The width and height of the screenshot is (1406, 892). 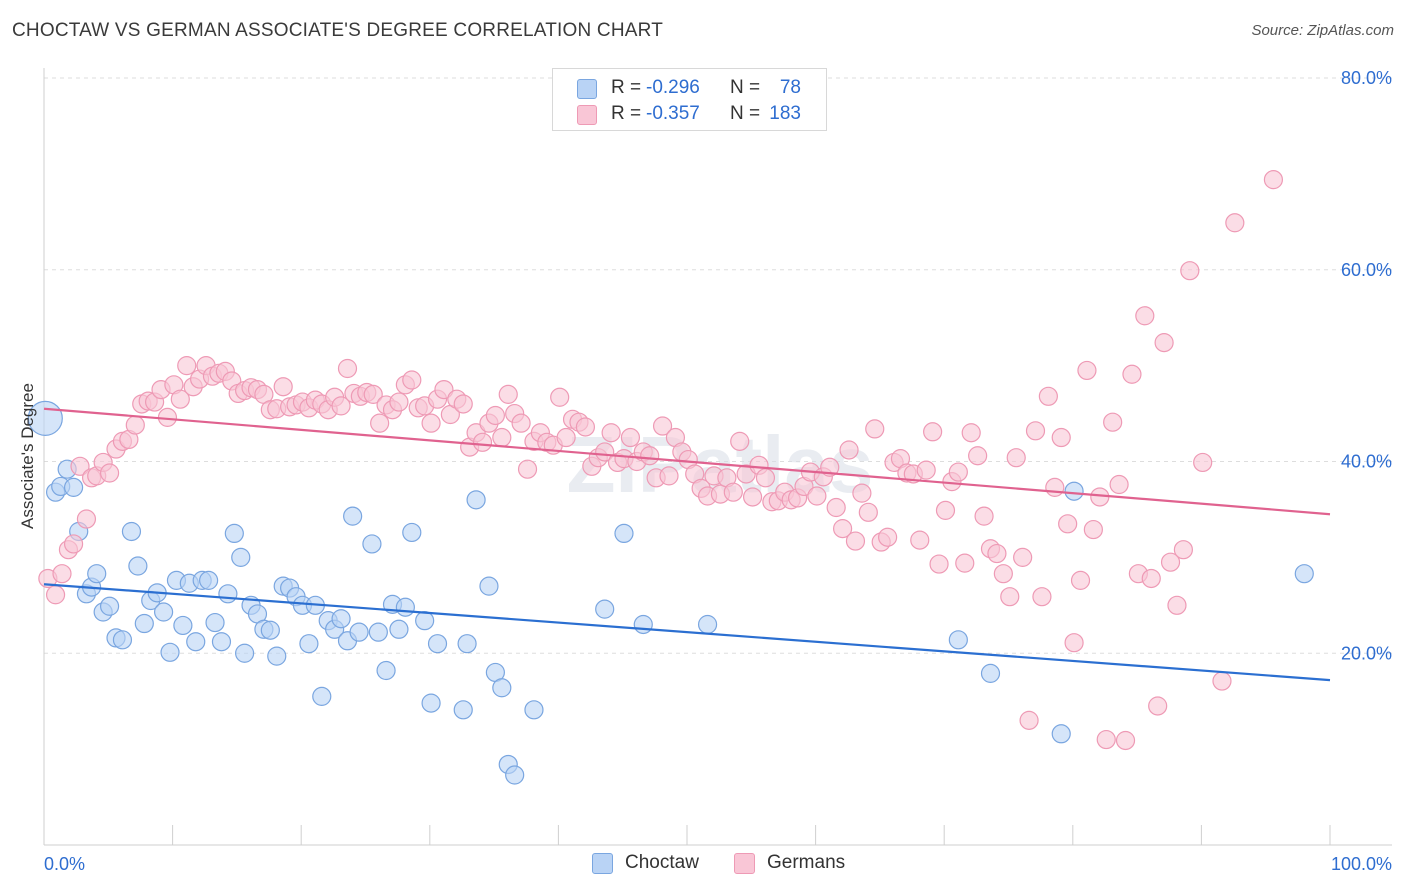 What do you see at coordinates (687, 632) in the screenshot?
I see `choctaw-trend-line` at bounding box center [687, 632].